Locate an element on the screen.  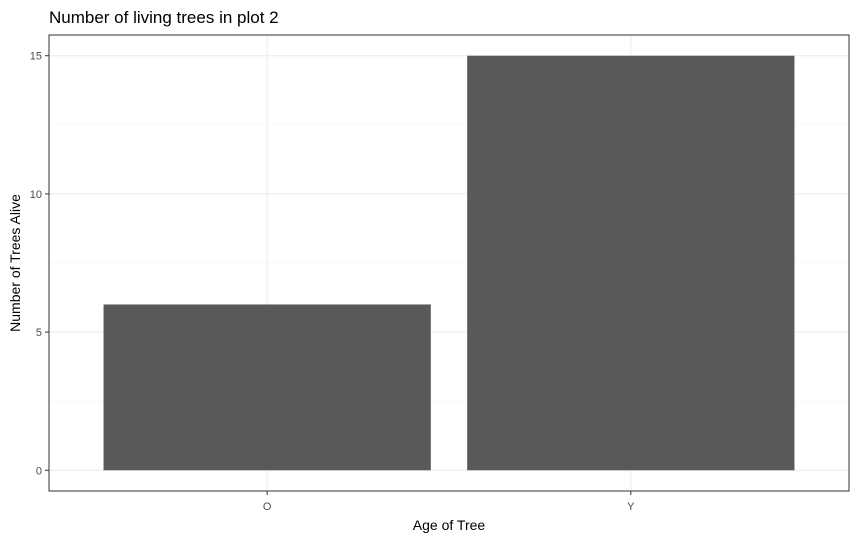
x-axis-title: Age of Tree is located at coordinates (449, 525).